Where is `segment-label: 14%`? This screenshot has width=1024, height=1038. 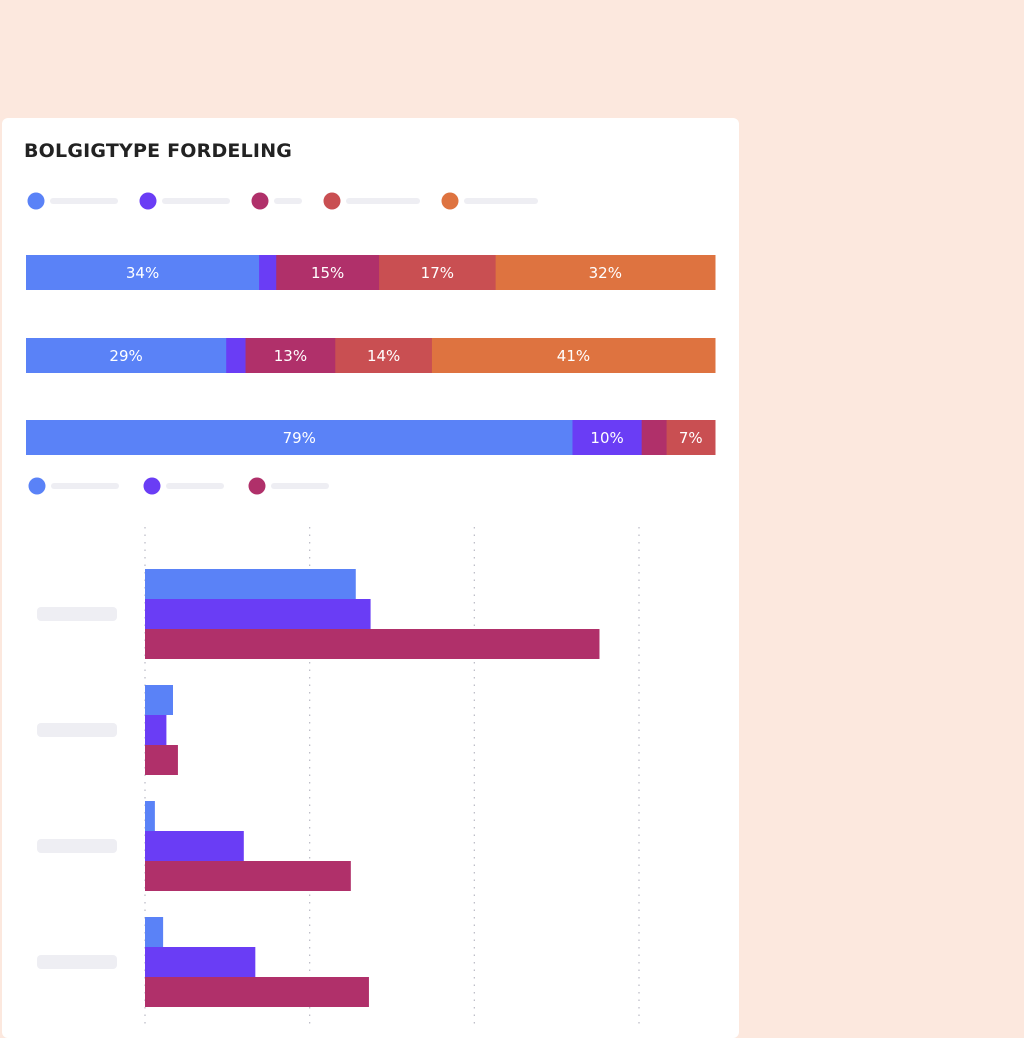
segment-label: 14% is located at coordinates (383, 356).